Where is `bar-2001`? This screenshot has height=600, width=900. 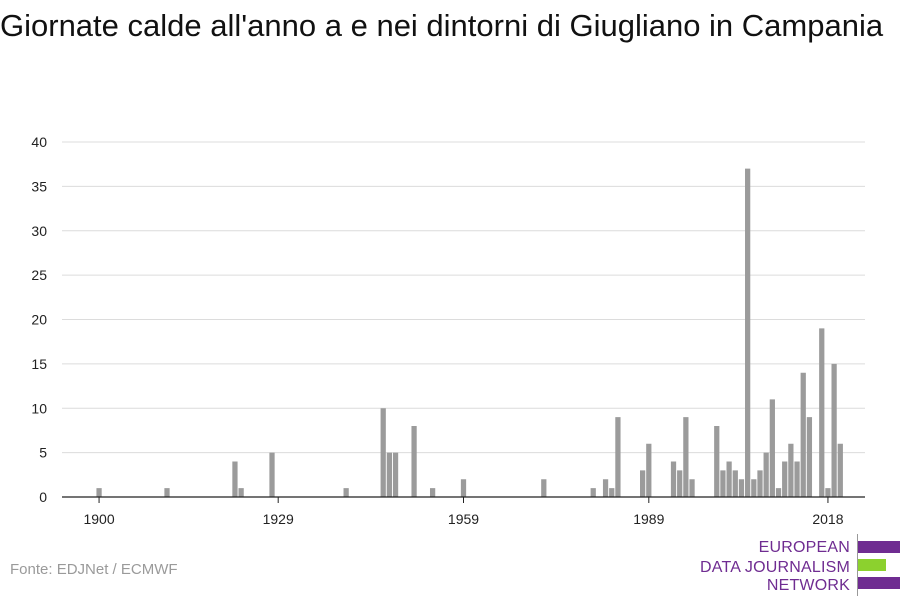 bar-2001 is located at coordinates (723, 483).